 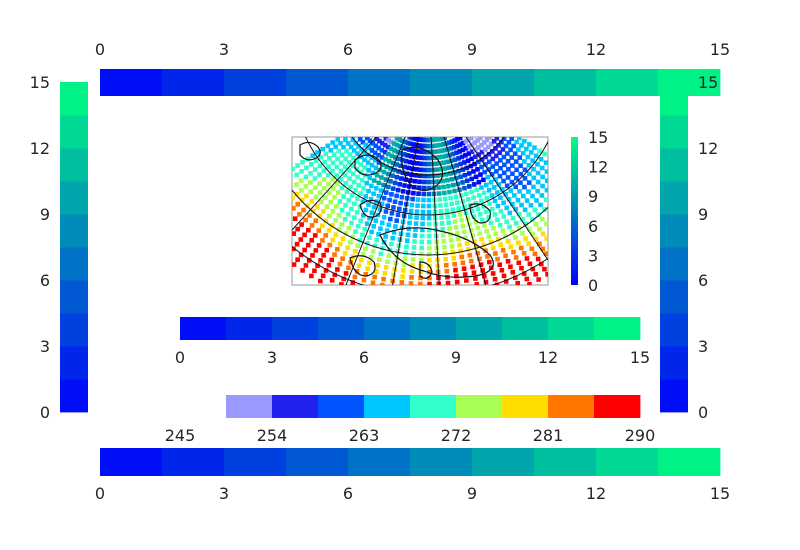 I want to click on colorbar-right-tick-label: 15, so click(x=708, y=82).